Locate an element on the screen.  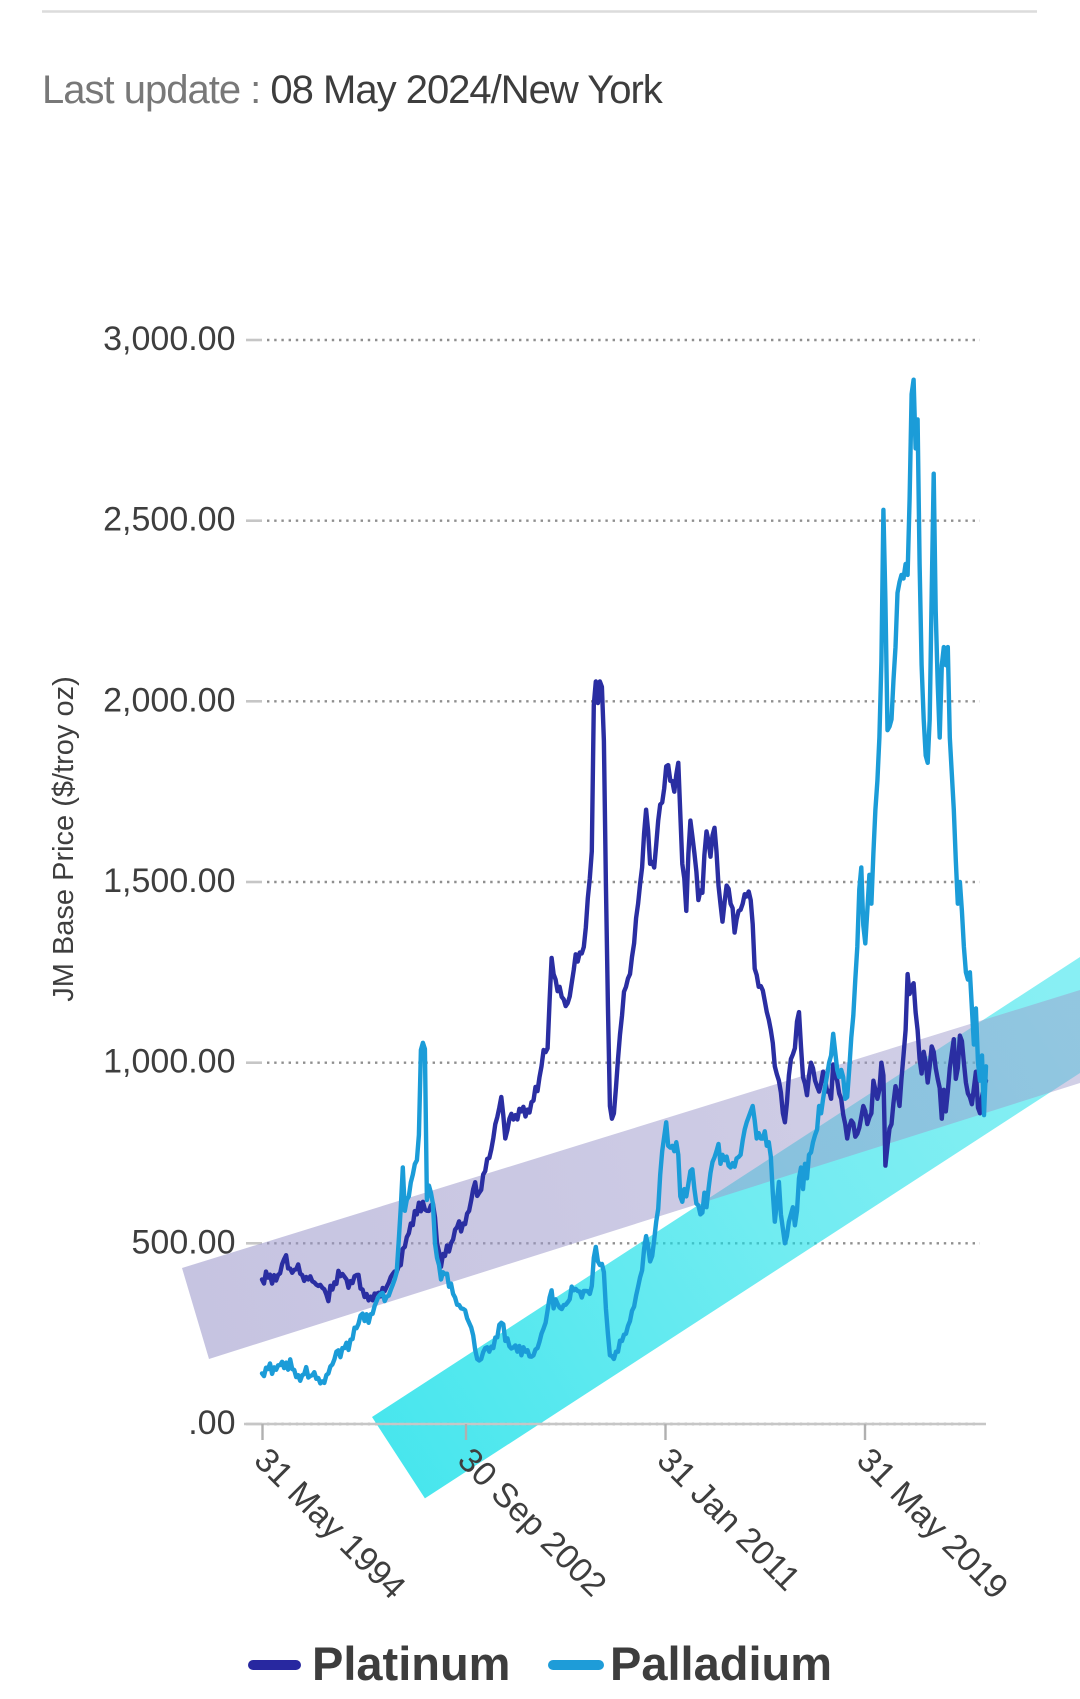
svg-text: Palladium is located at coordinates (721, 1663).